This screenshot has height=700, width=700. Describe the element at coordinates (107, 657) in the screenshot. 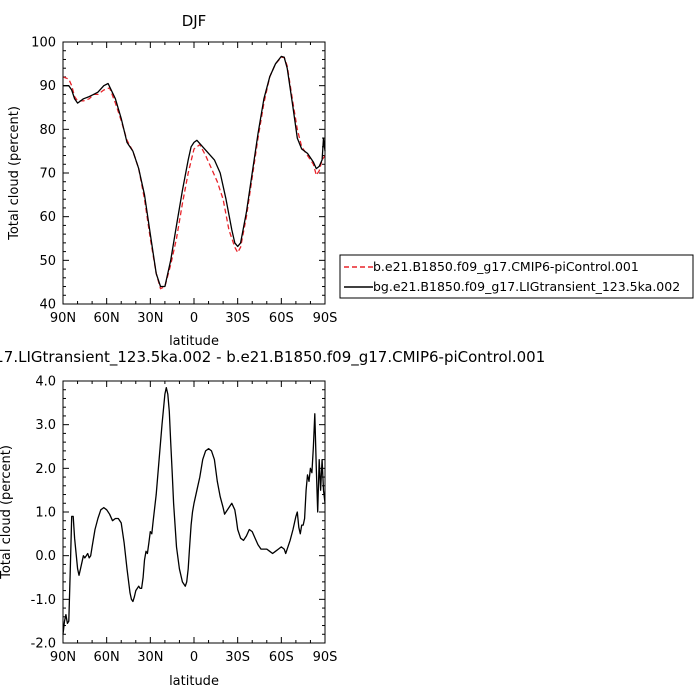

I see `bottom-x-tick-label: 60N` at that location.